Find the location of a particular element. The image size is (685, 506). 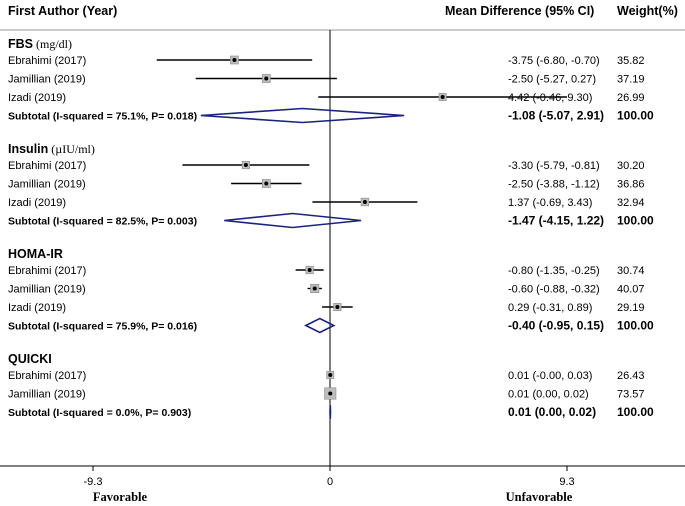

study-weight: 26.99 is located at coordinates (631, 98).